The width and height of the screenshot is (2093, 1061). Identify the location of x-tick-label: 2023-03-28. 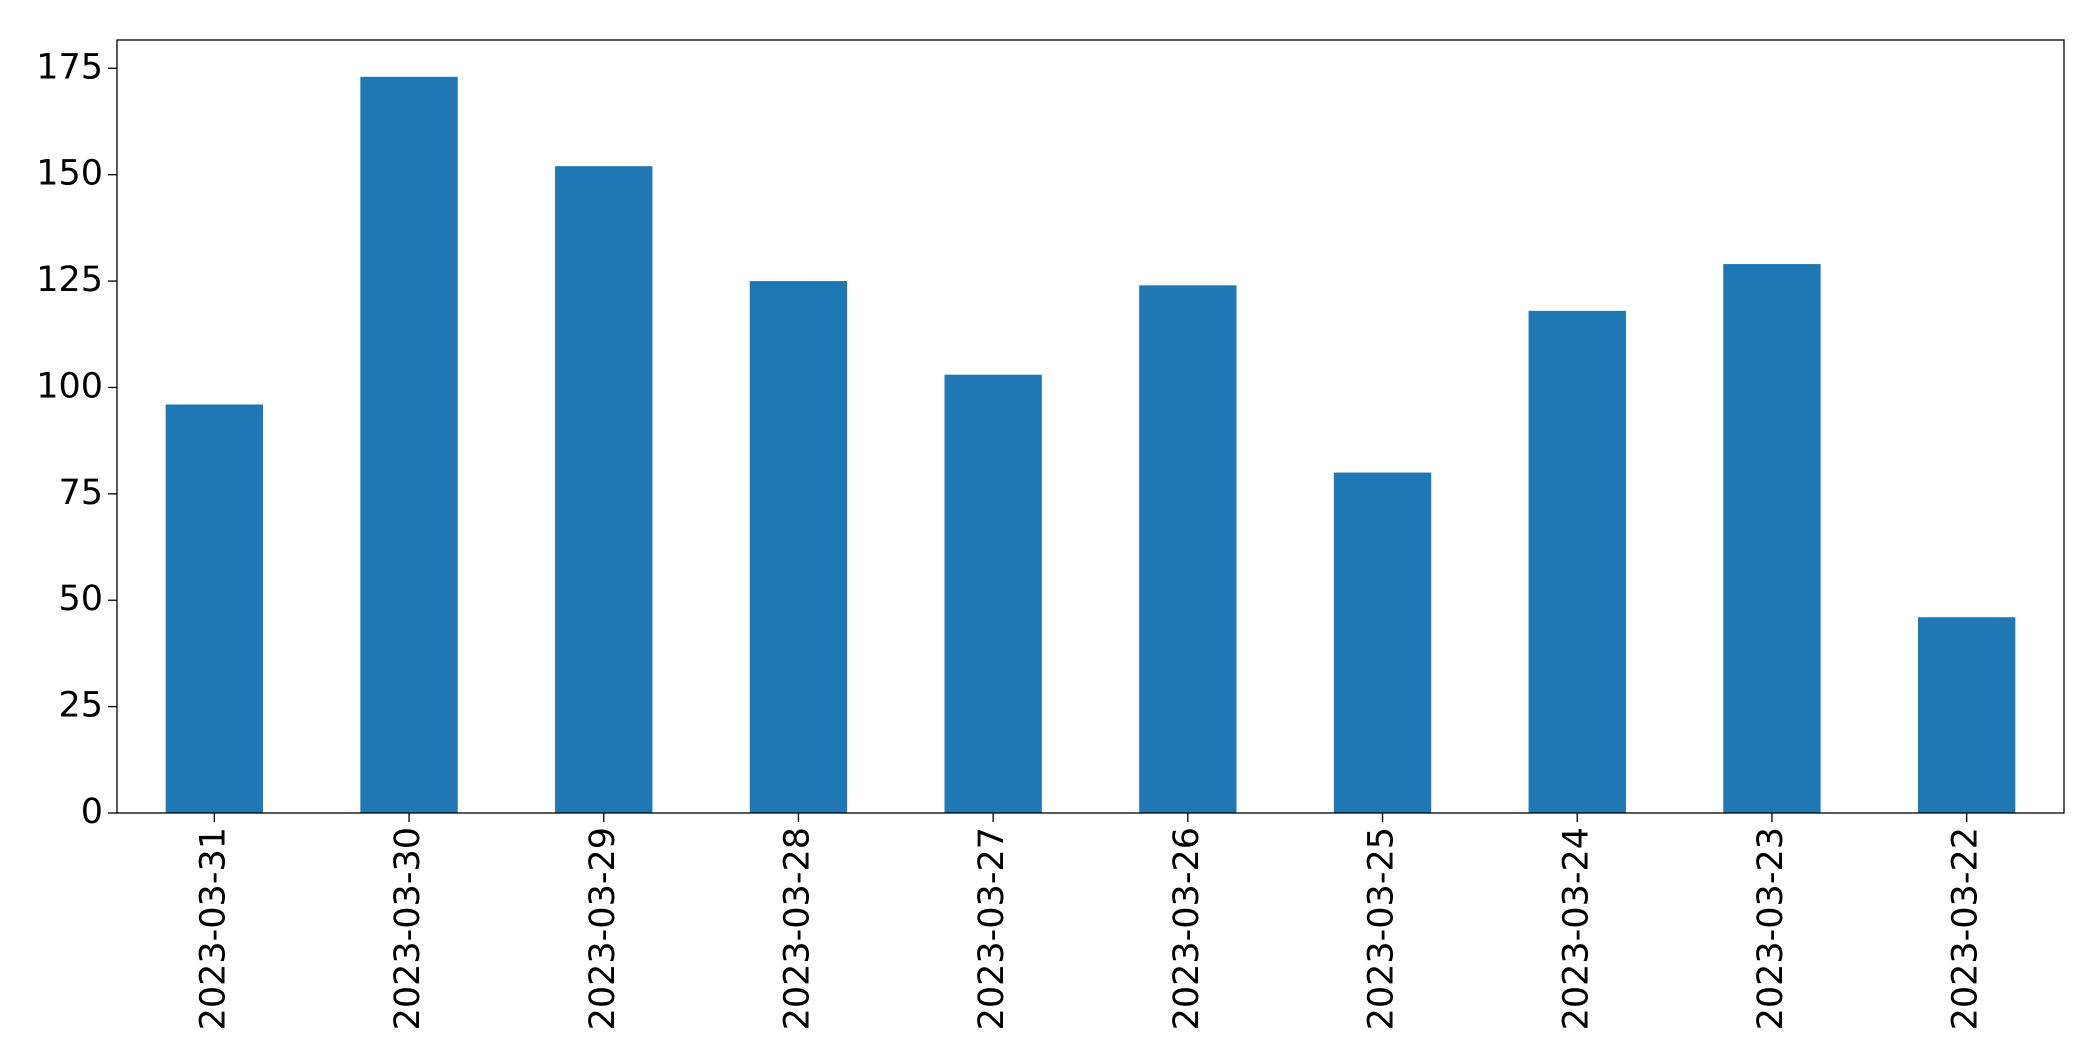
(797, 928).